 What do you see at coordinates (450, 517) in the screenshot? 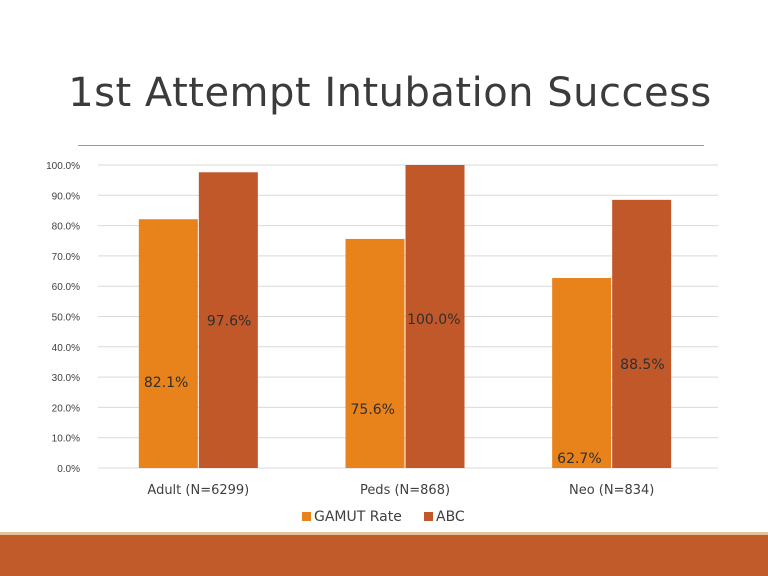
I see `legend-label: ABC` at bounding box center [450, 517].